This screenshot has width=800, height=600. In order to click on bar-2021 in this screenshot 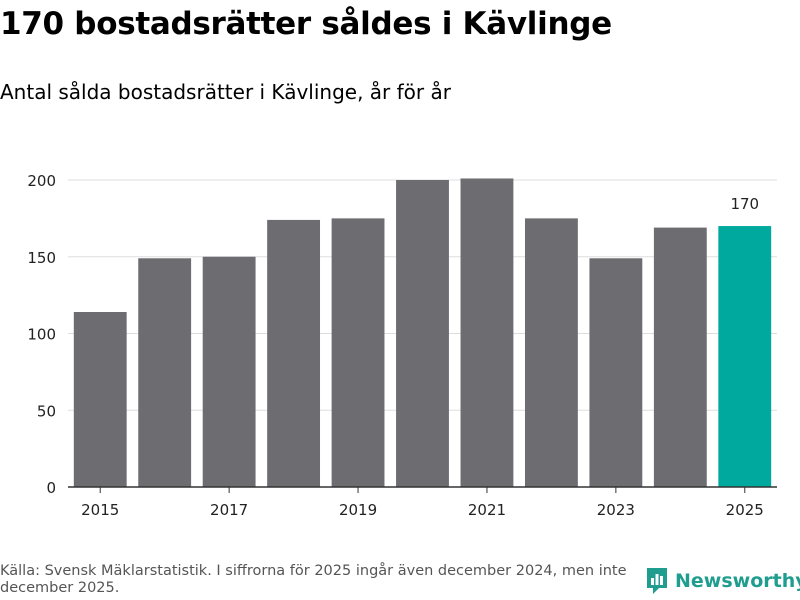, I will do `click(487, 332)`.